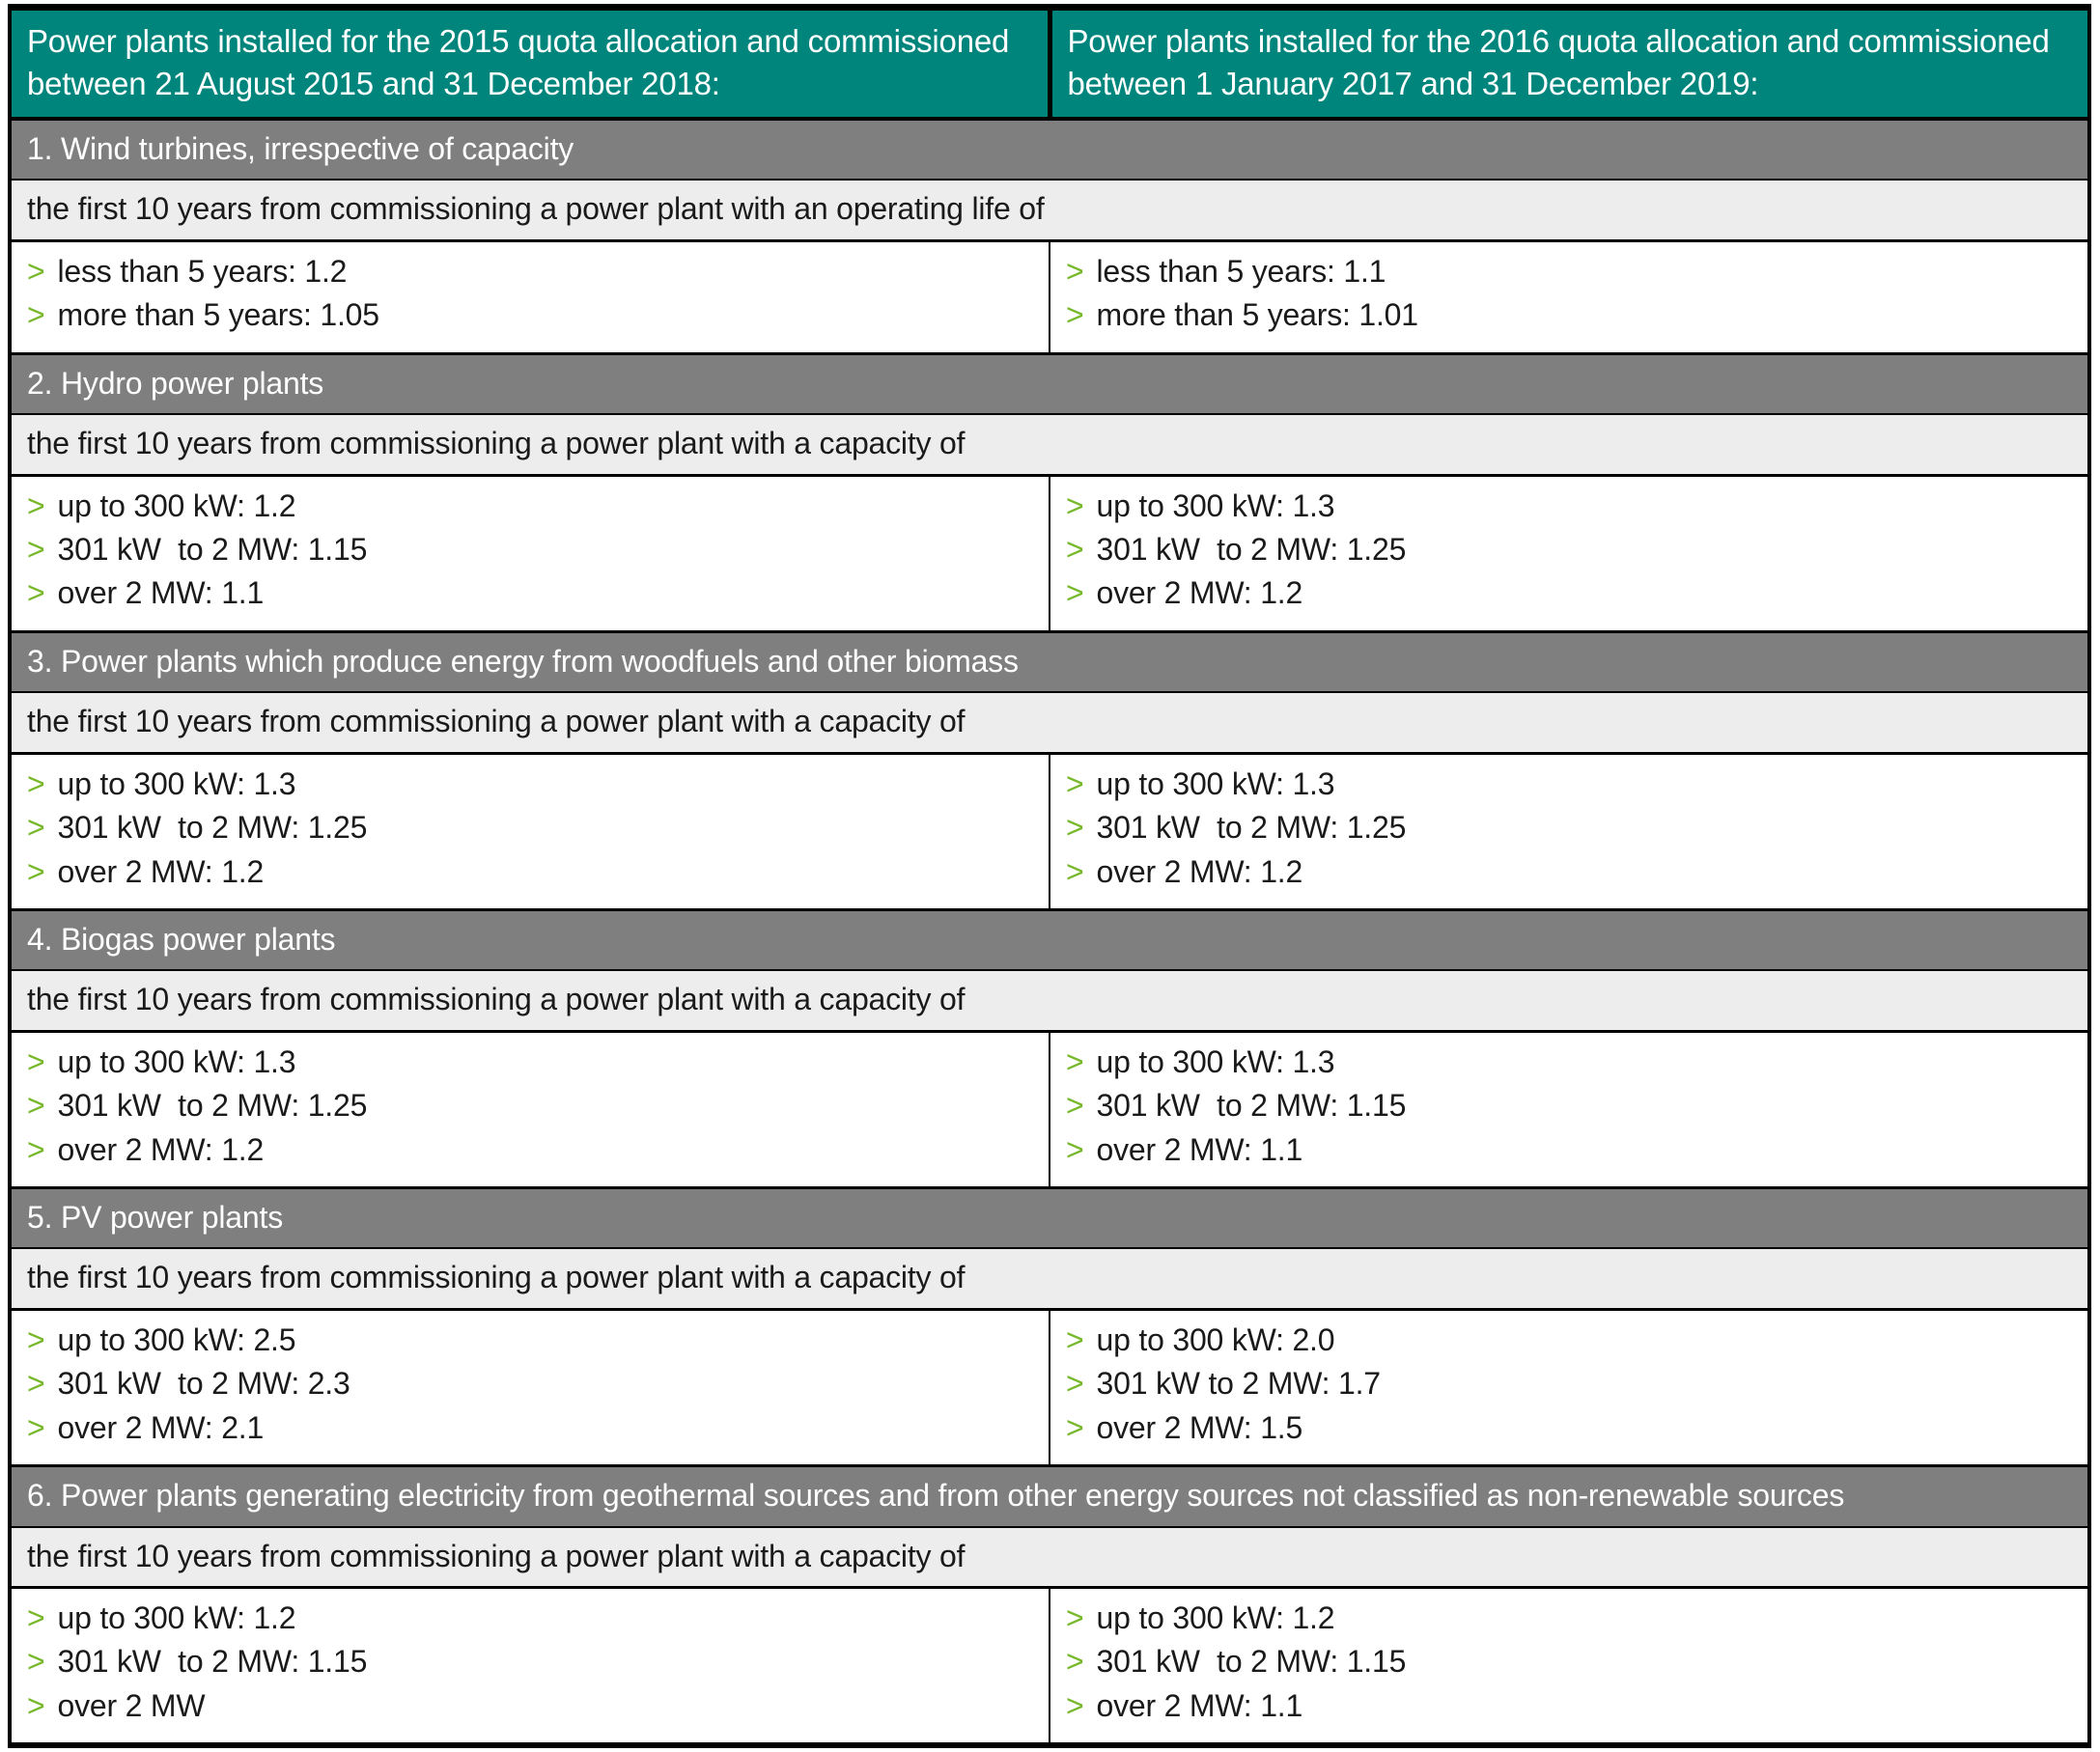  Describe the element at coordinates (132, 1705) in the screenshot. I see `list-item-text: over 2 MW` at that location.